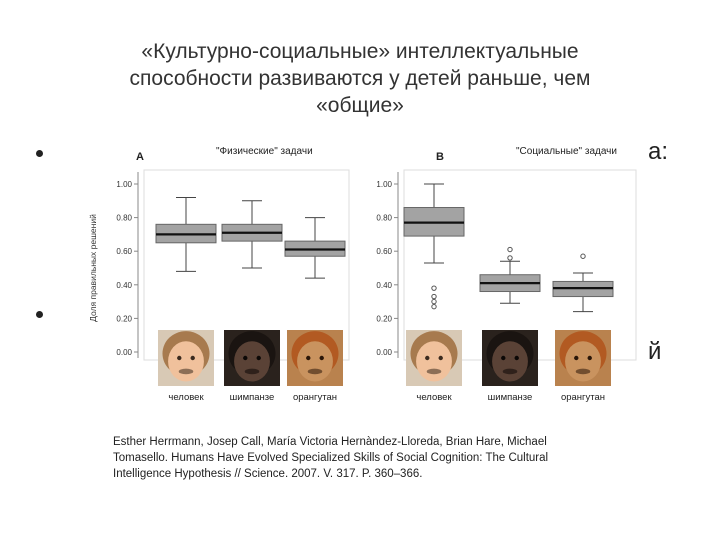 This screenshot has width=720, height=540. I want to click on panel-title: "Социальные" задачи, so click(566, 151).